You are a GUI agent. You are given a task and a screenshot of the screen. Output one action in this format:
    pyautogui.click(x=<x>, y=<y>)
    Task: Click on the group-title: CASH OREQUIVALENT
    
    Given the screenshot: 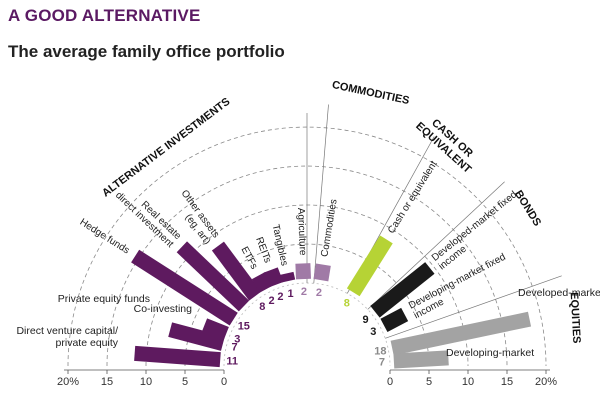 What is the action you would take?
    pyautogui.click(x=447, y=143)
    